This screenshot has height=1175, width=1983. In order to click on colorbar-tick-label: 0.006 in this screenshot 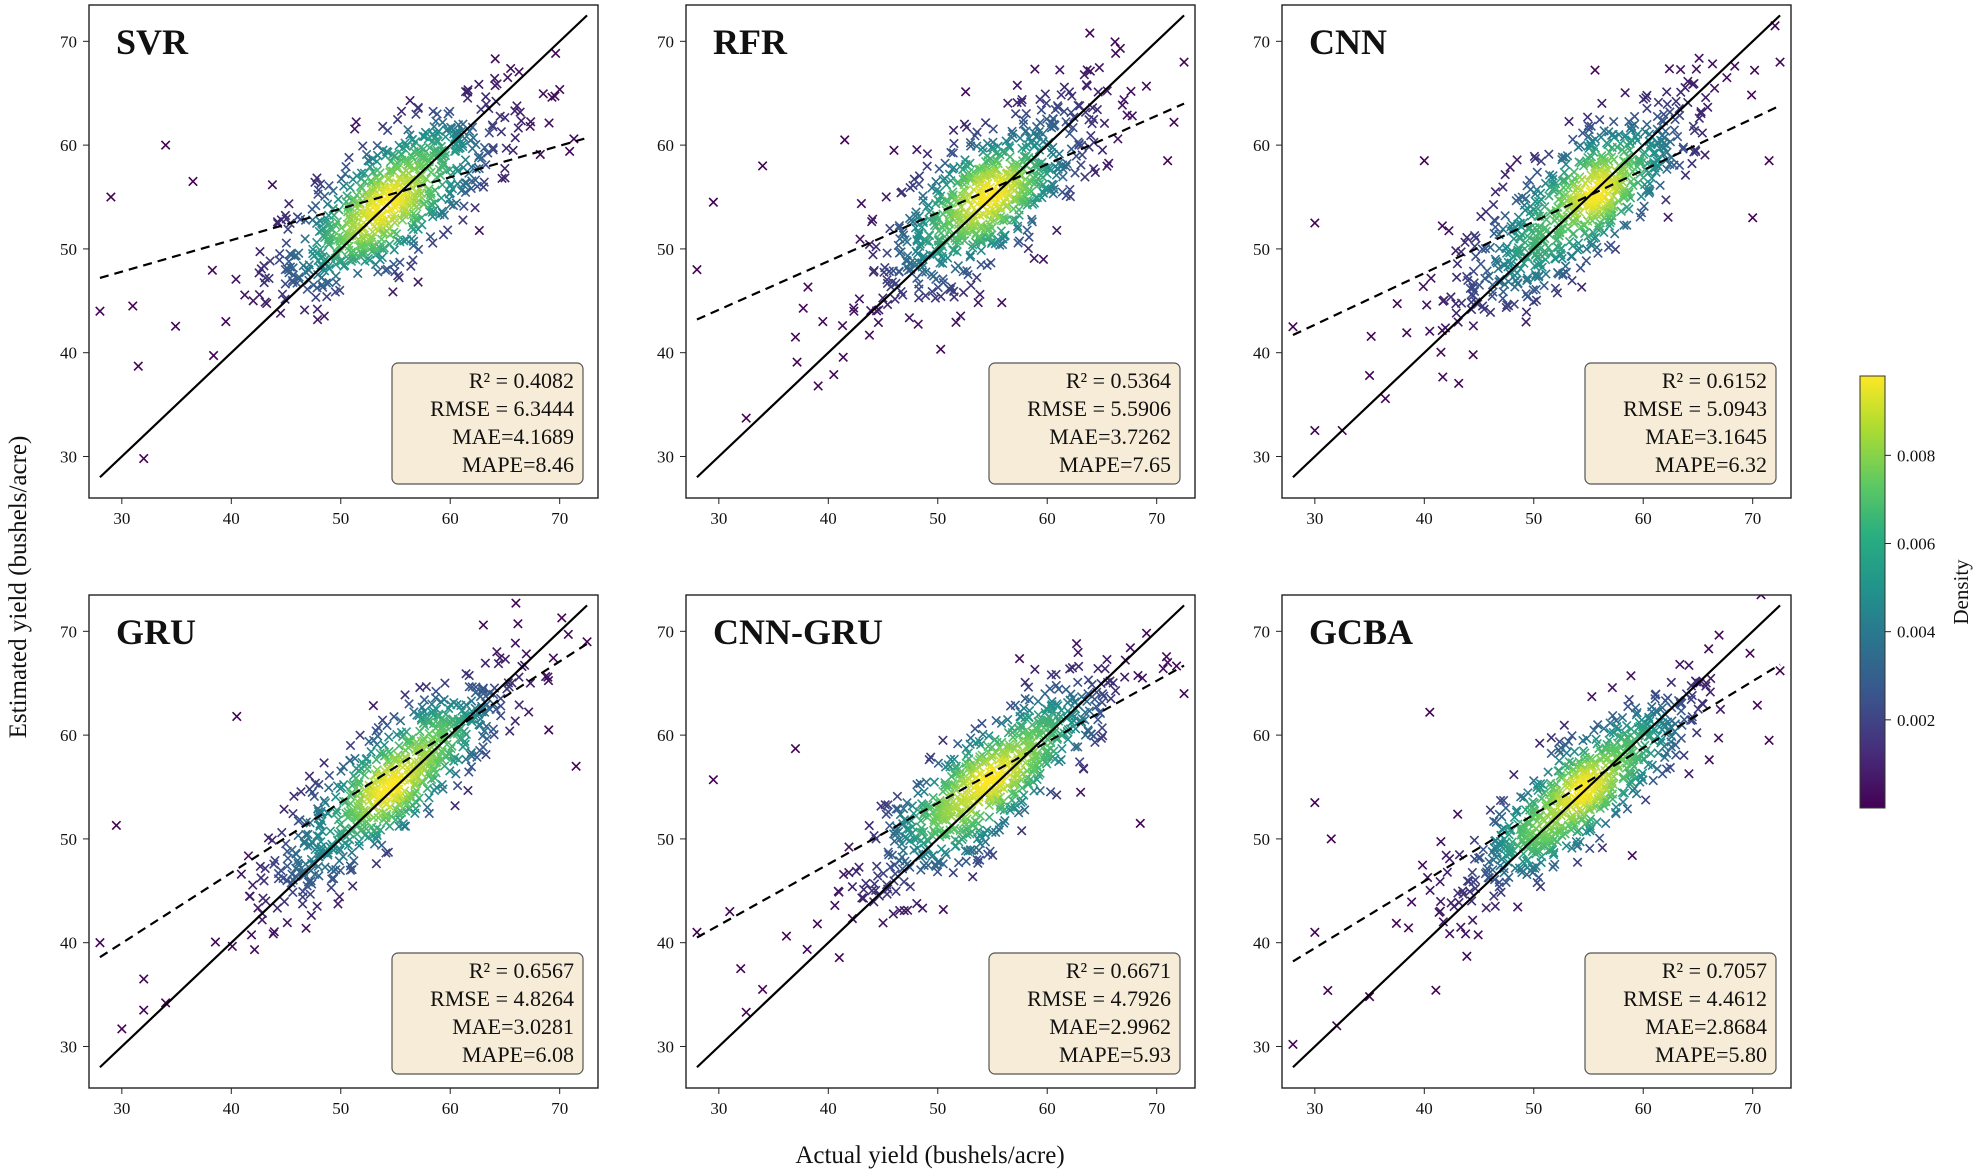, I will do `click(1916, 544)`.